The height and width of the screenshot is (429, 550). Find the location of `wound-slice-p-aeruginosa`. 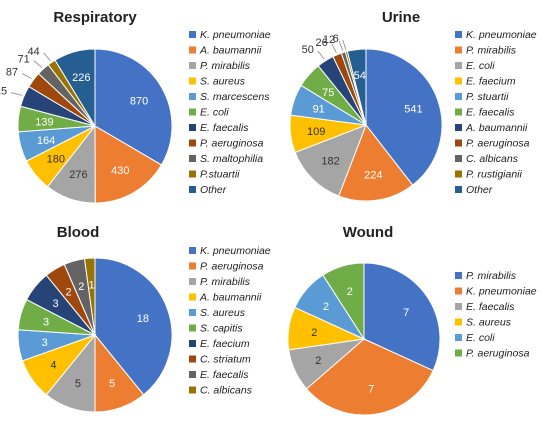

wound-slice-p-aeruginosa is located at coordinates (343, 301).